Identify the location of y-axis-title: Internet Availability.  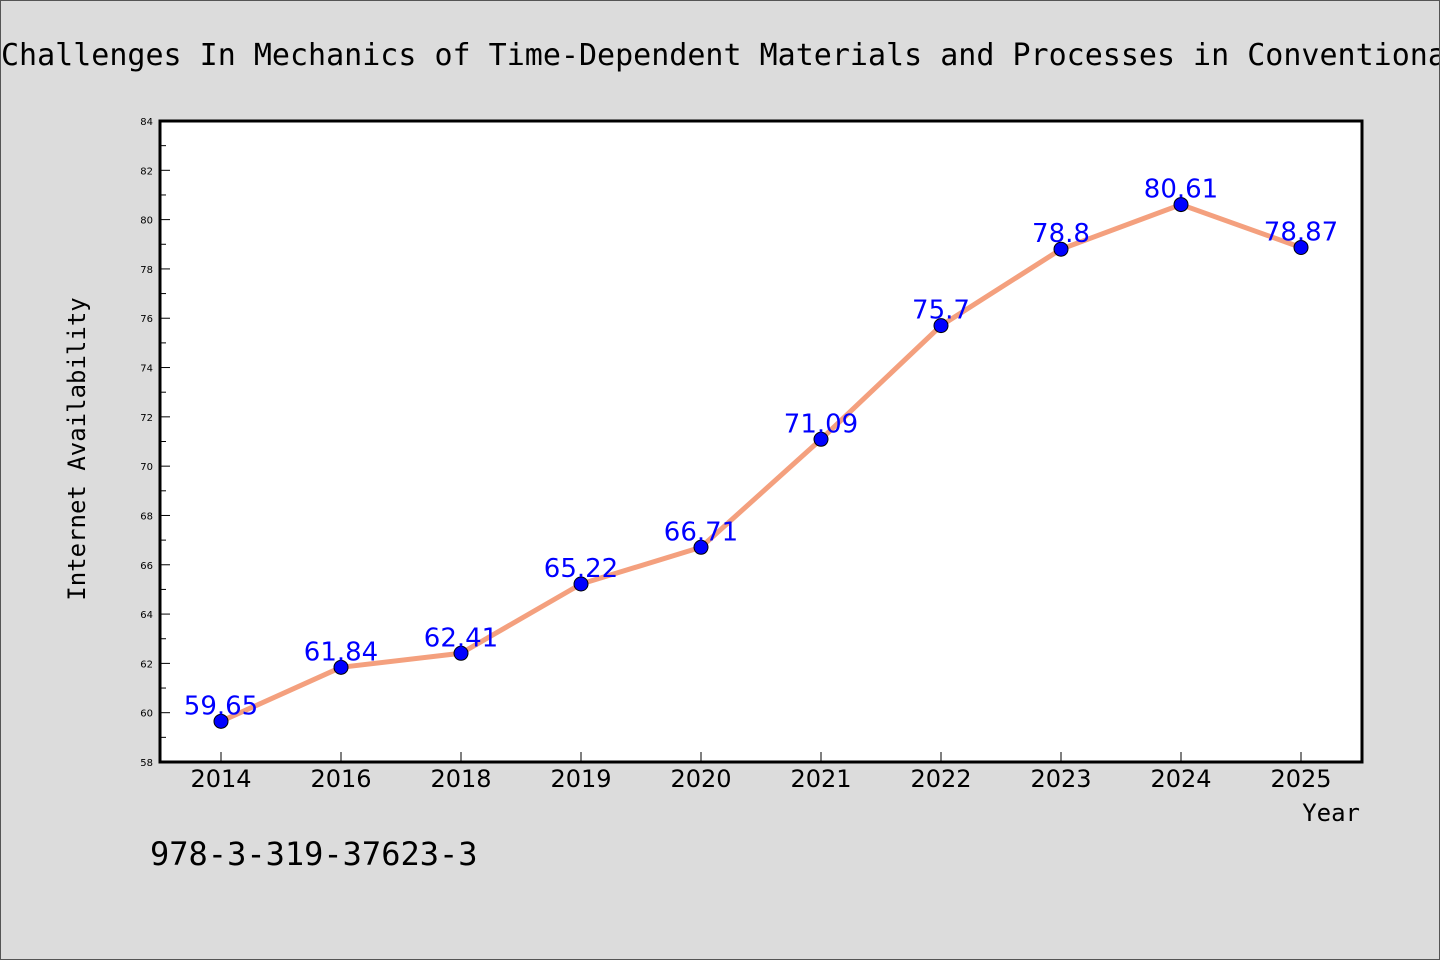
(77, 448).